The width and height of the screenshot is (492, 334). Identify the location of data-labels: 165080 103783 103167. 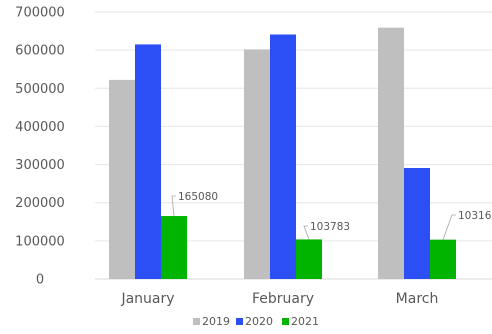
(331, 215).